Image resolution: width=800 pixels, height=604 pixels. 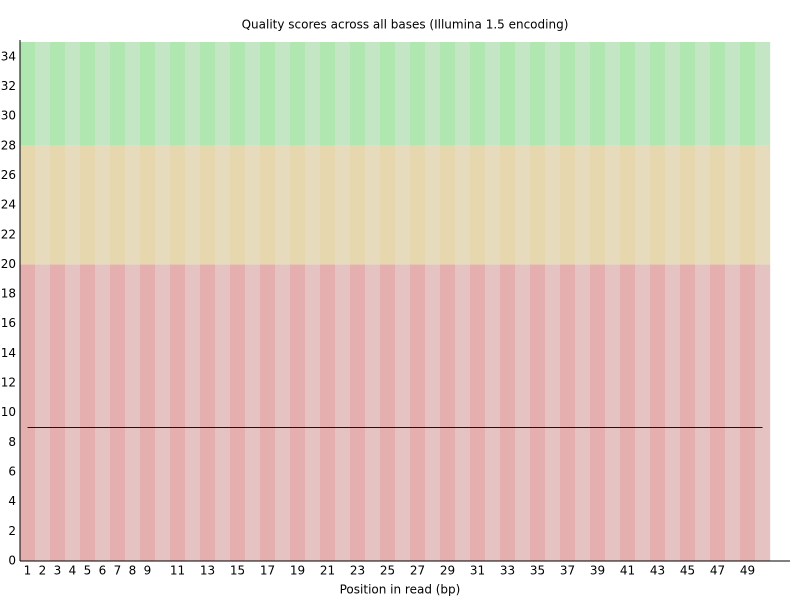 I want to click on y-tick-label: 32, so click(x=8, y=86).